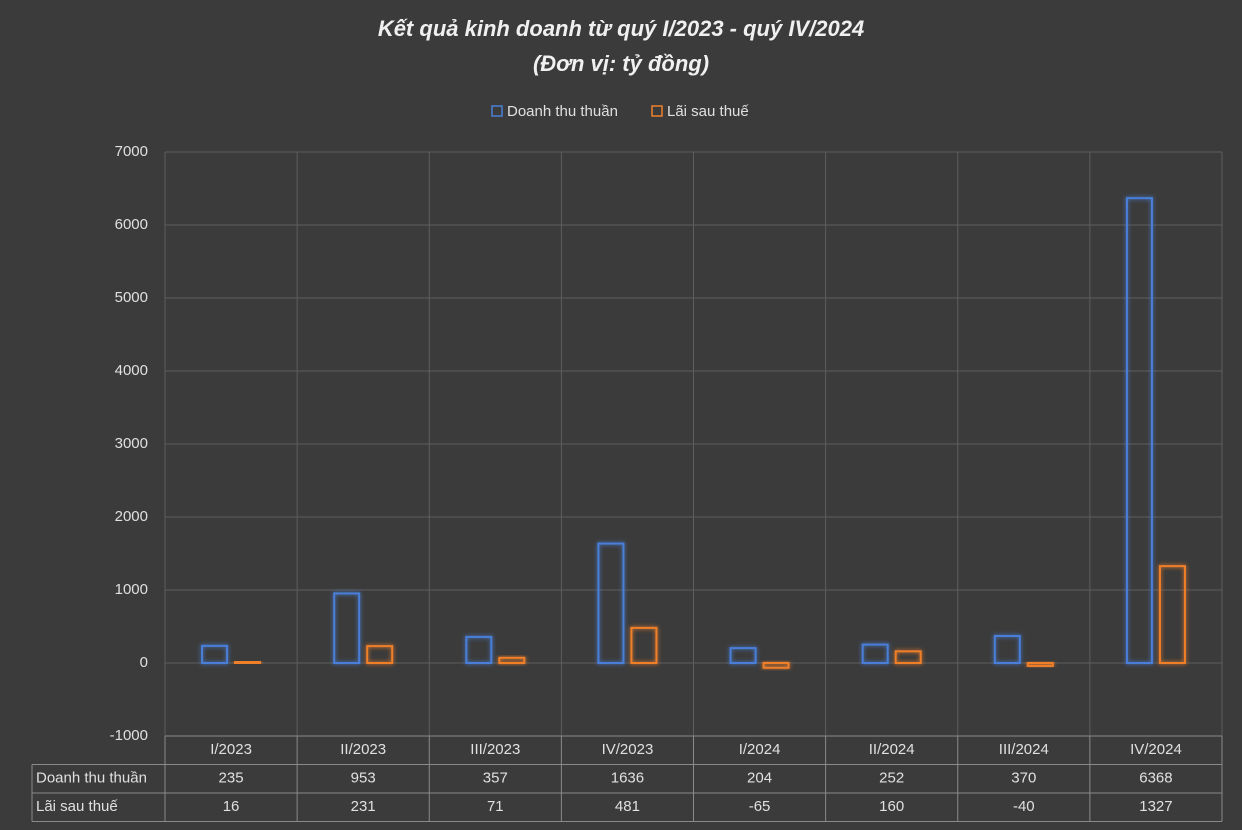  I want to click on table-row-label: Lãi sau thuế, so click(77, 806).